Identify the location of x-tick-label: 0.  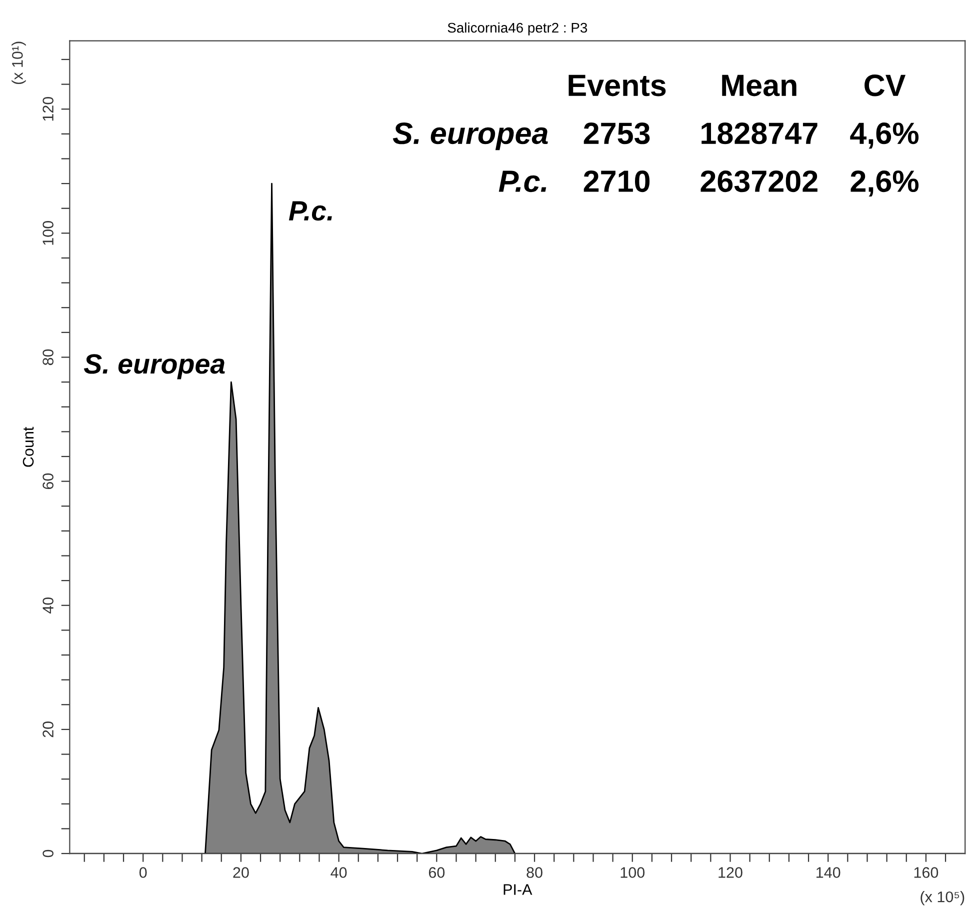
(143, 872).